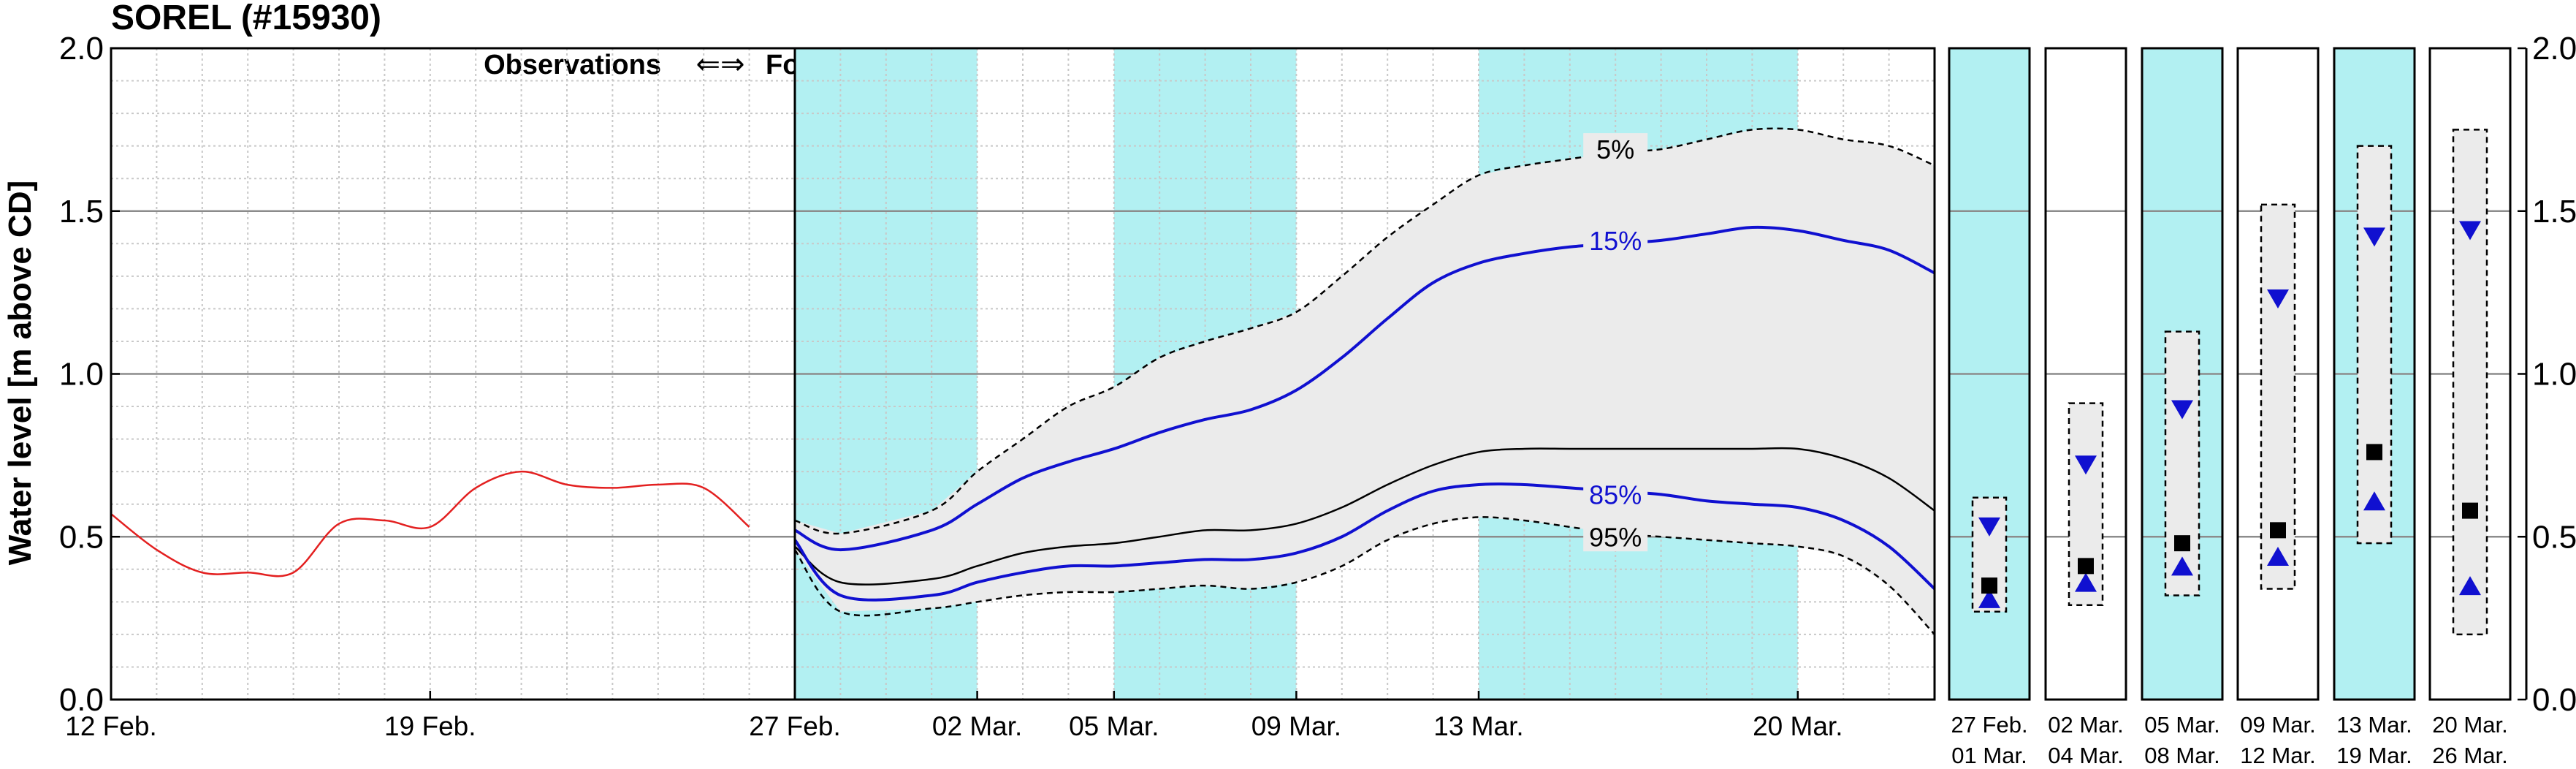 The image size is (2576, 769). I want to click on period-label-bottom-4: 19 Mar., so click(2374, 755).